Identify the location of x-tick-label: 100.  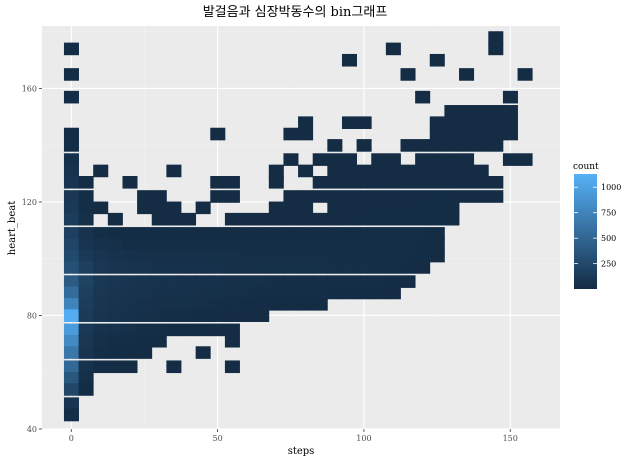
(363, 438).